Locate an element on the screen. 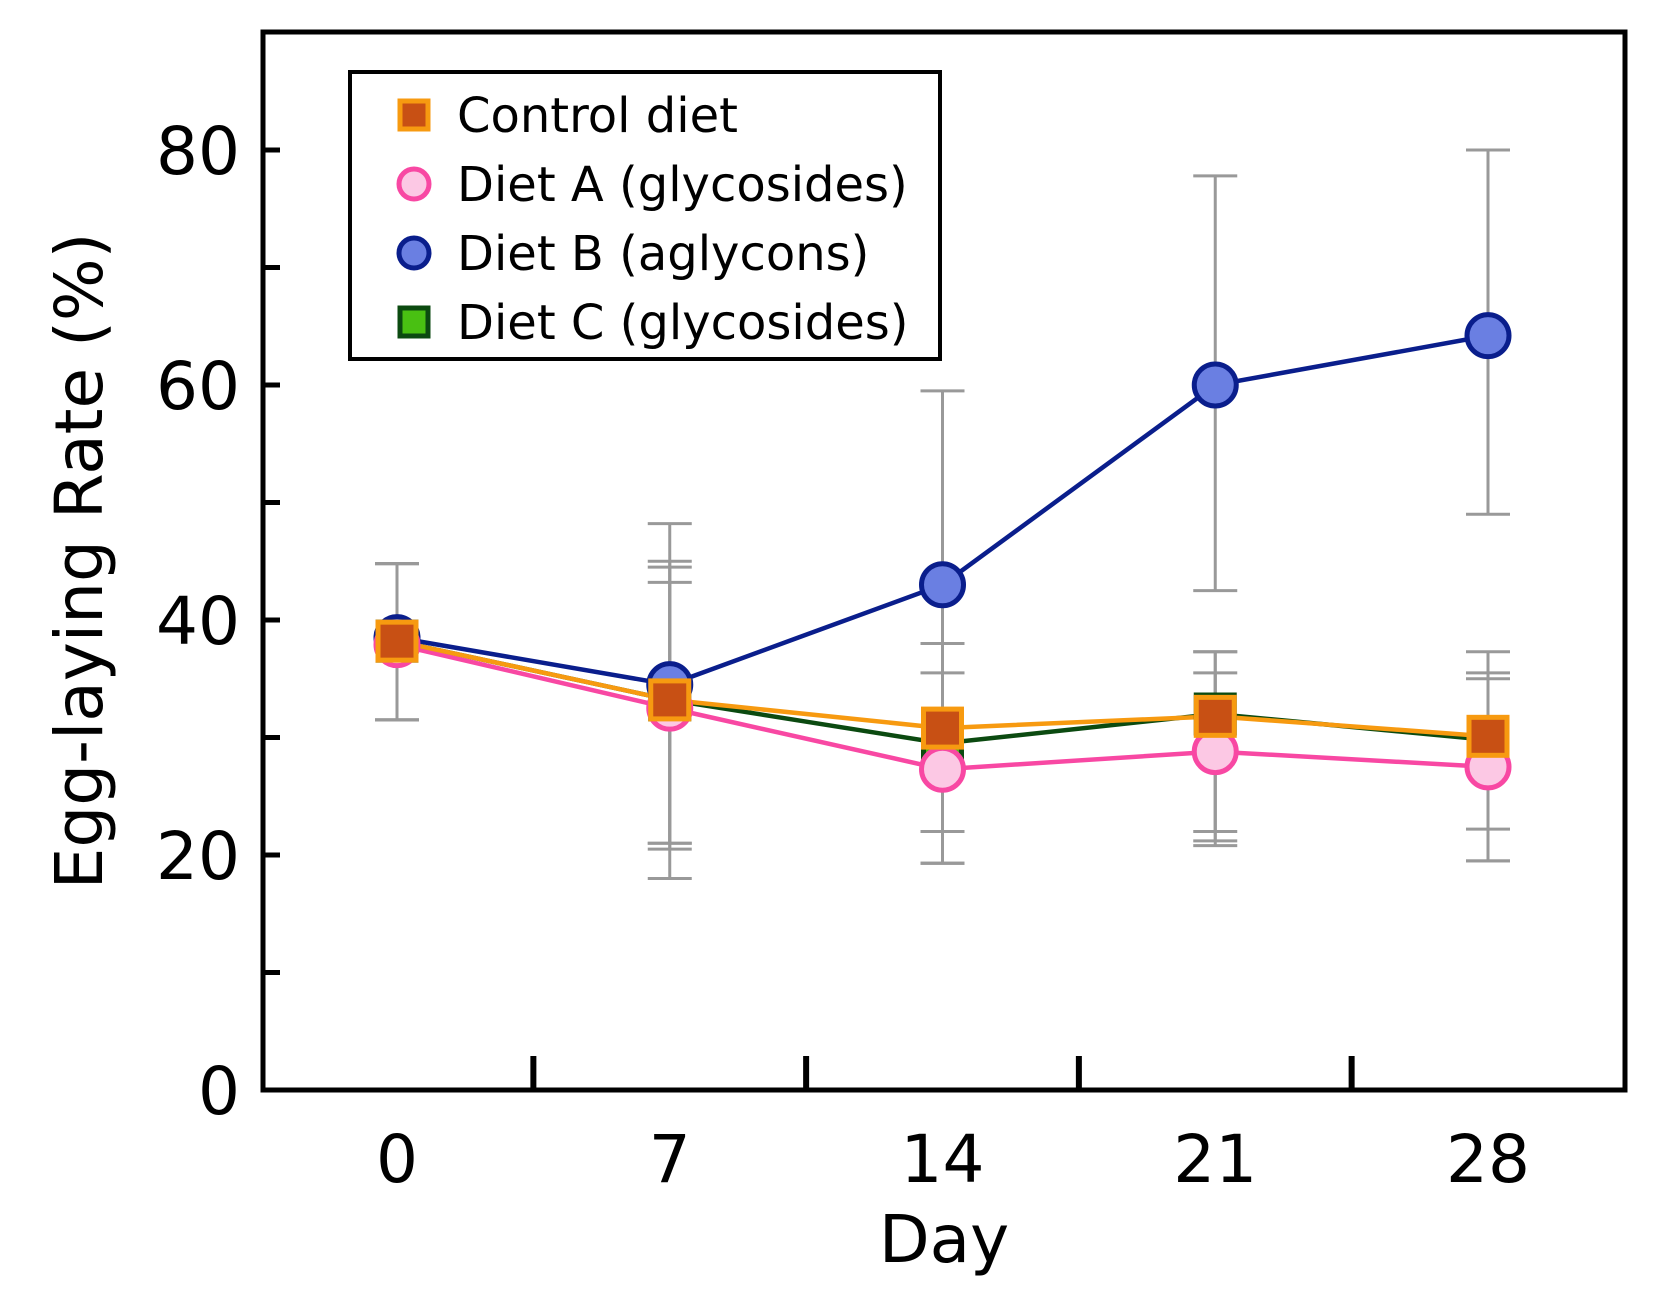 The width and height of the screenshot is (1654, 1292). y-tick-label: 40 is located at coordinates (198, 621).